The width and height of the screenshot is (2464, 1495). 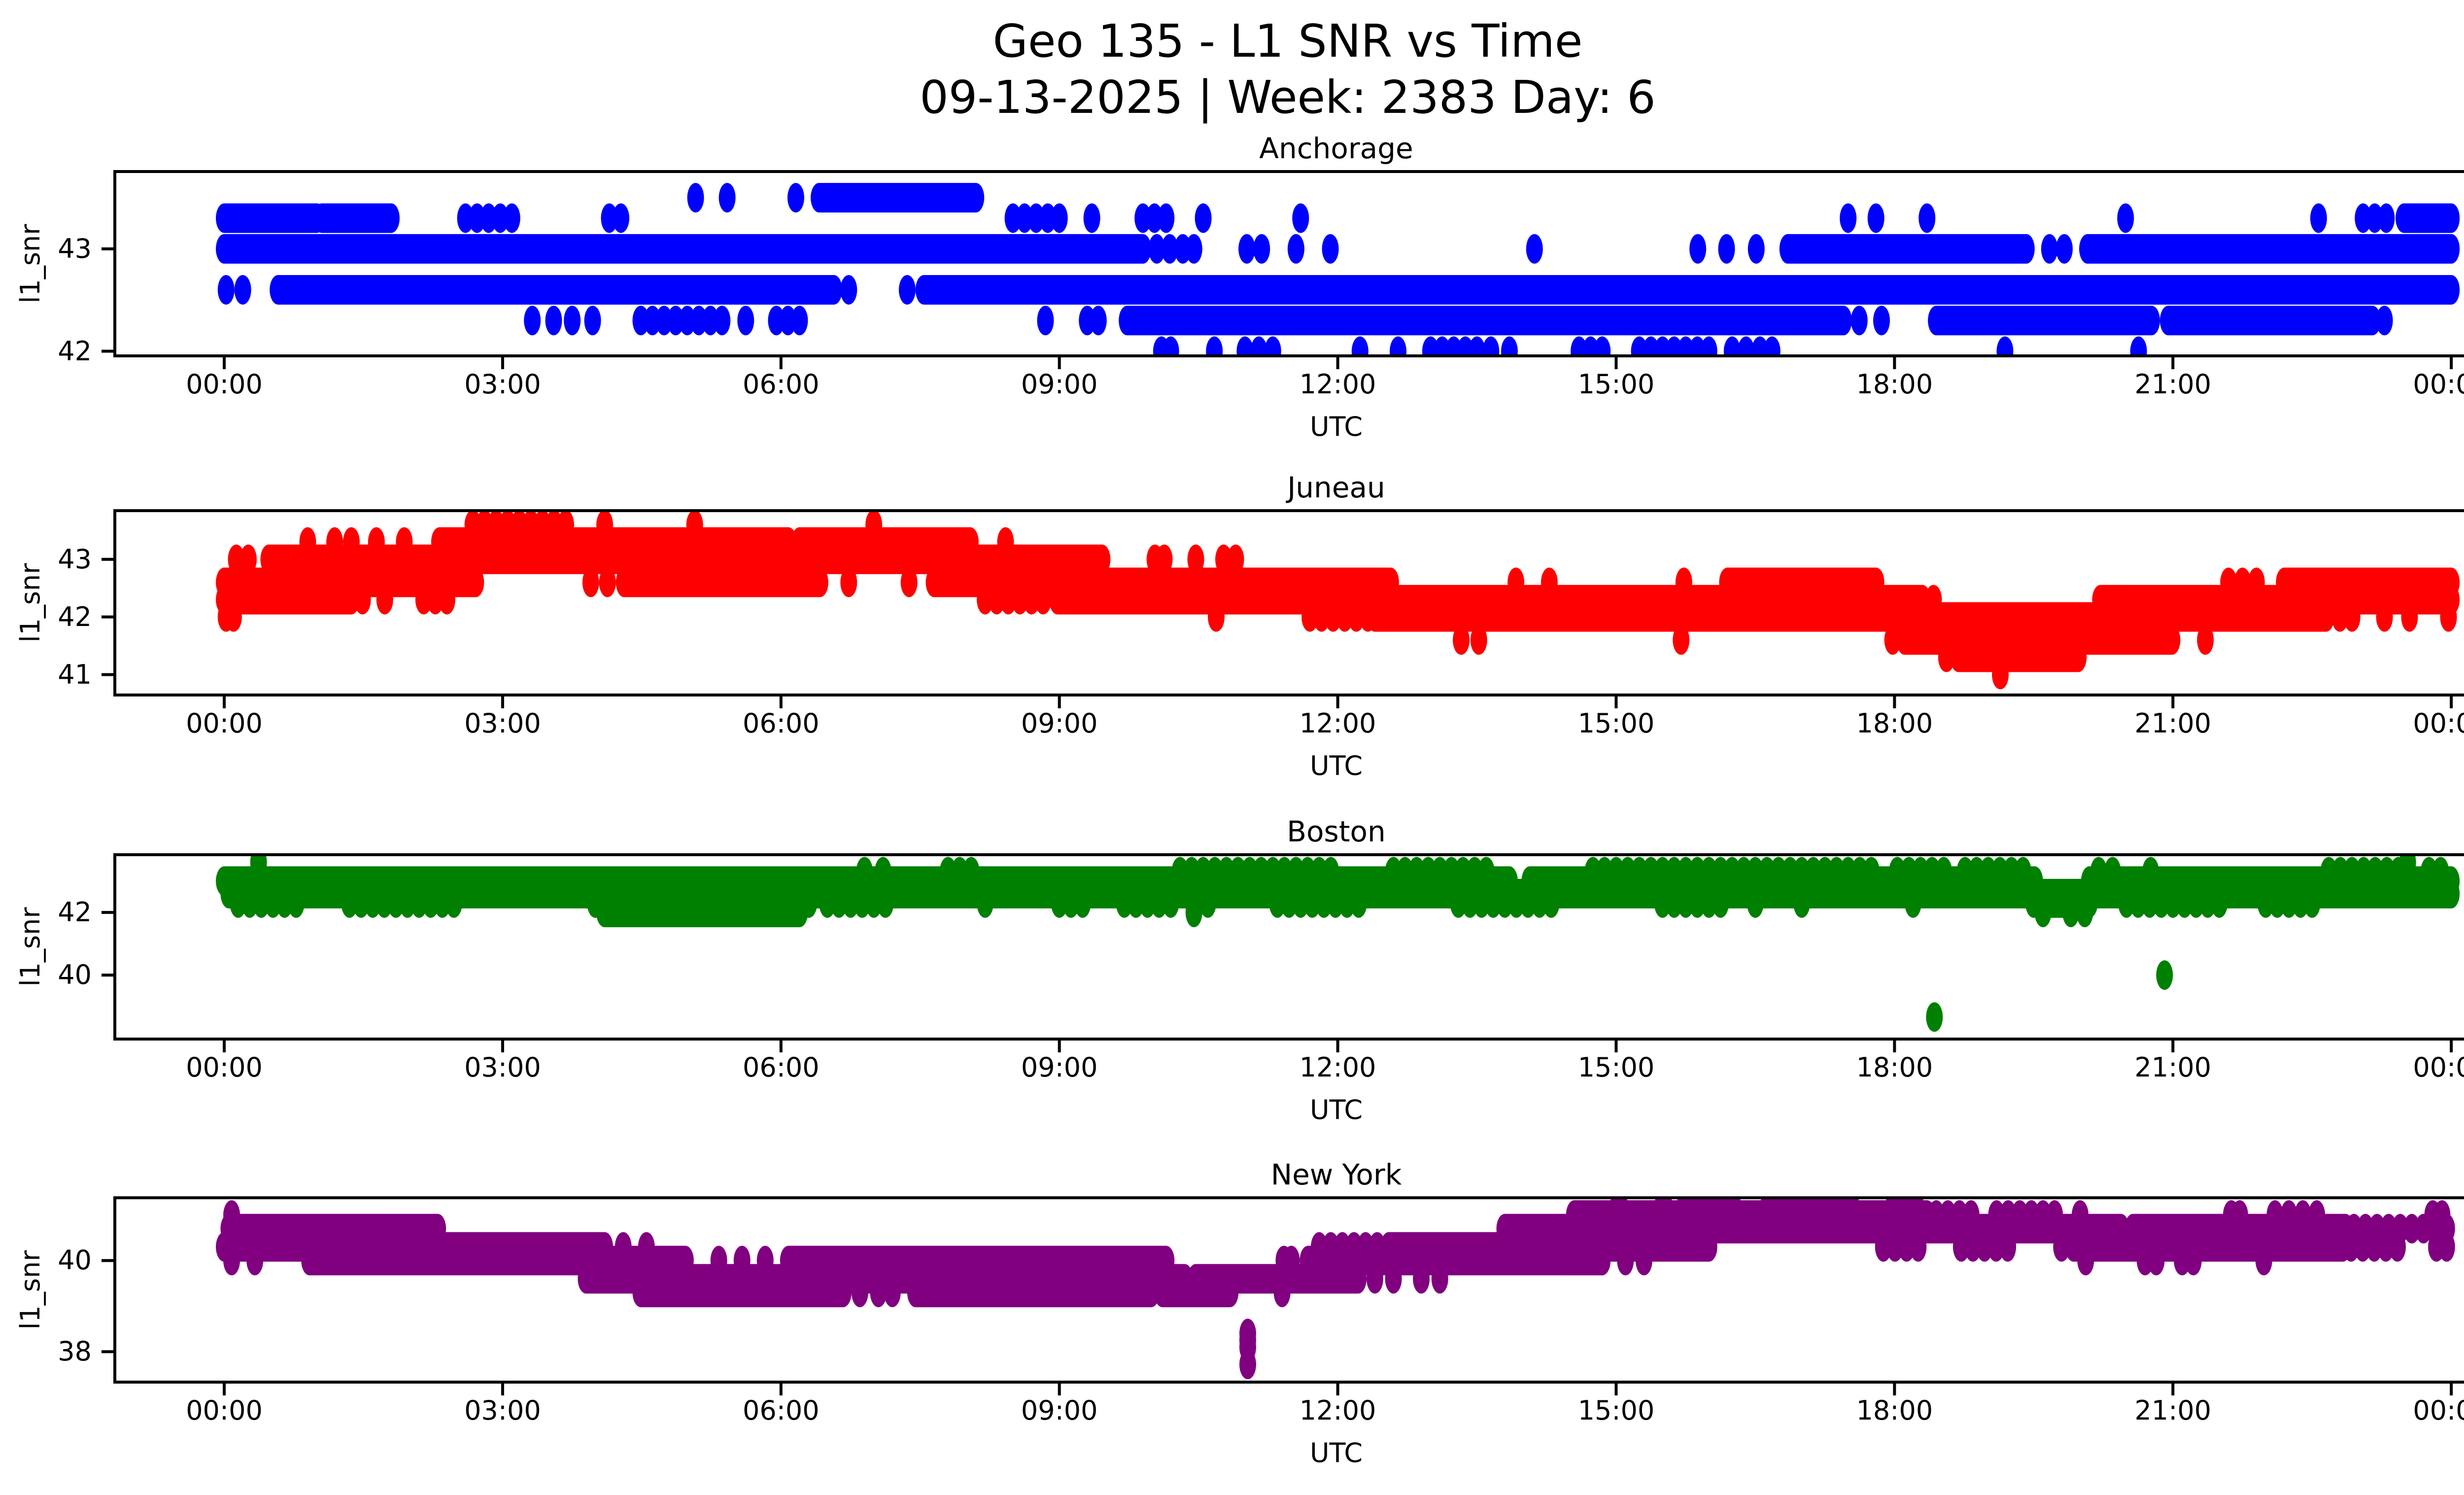 What do you see at coordinates (2173, 1410) in the screenshot?
I see `x-tick-label: 21:00` at bounding box center [2173, 1410].